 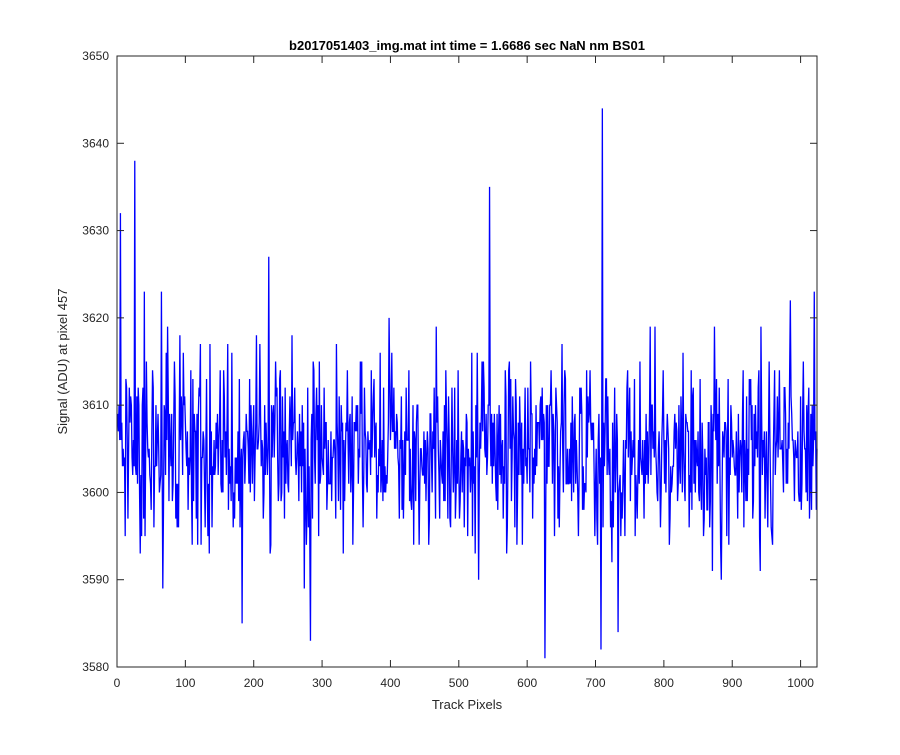 I want to click on y-axis-label: Signal (ADU) at pixel 457, so click(x=62, y=362).